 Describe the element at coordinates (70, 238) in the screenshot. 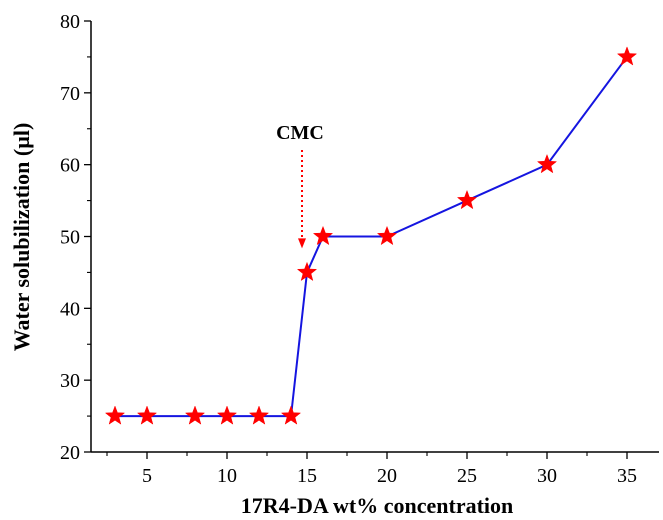

I see `y-tick-label: 50` at that location.